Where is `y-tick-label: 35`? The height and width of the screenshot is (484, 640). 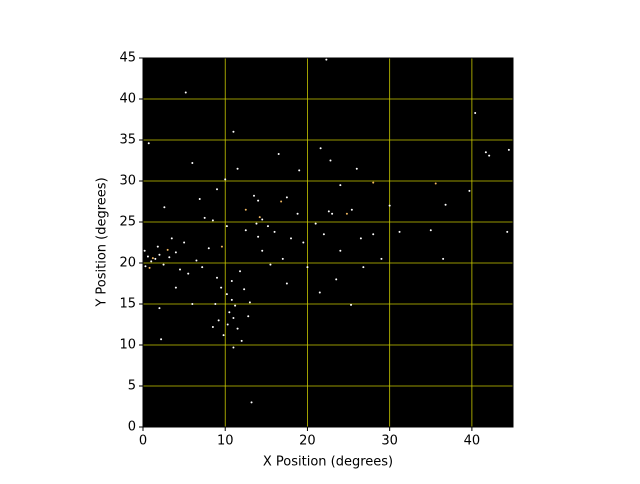
y-tick-label: 35 is located at coordinates (127, 140).